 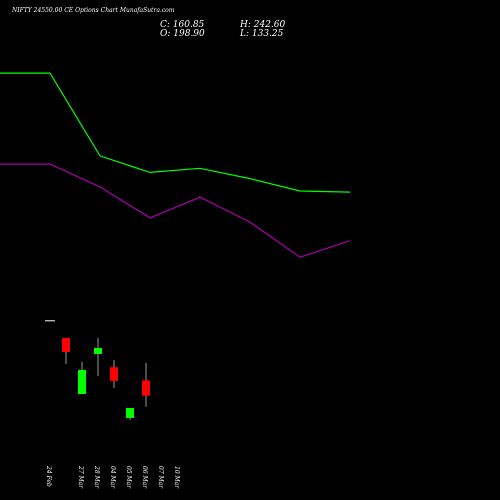 I want to click on x-tick-label-6: 06 Mar, so click(x=144, y=477).